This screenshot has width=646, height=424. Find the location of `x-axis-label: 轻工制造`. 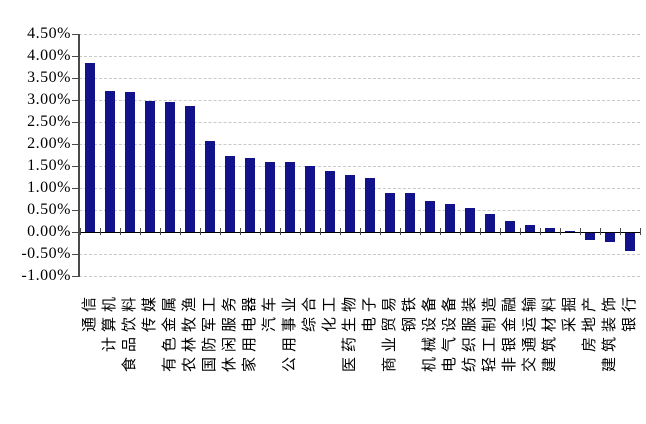

x-axis-label: 轻工制造 is located at coordinates (490, 358).